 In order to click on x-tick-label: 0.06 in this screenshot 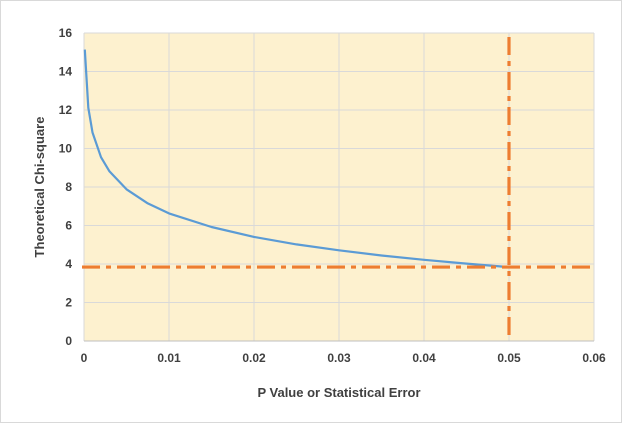, I will do `click(594, 358)`.